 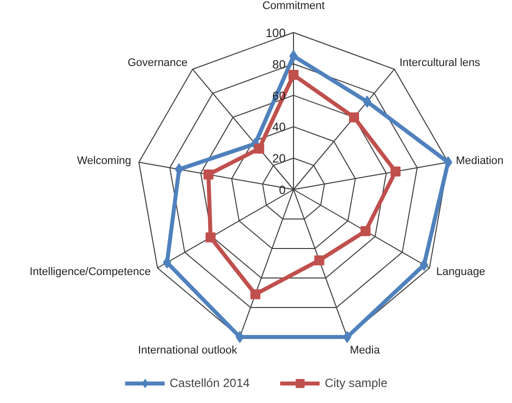 I want to click on spoke-label: Commitment, so click(x=293, y=6).